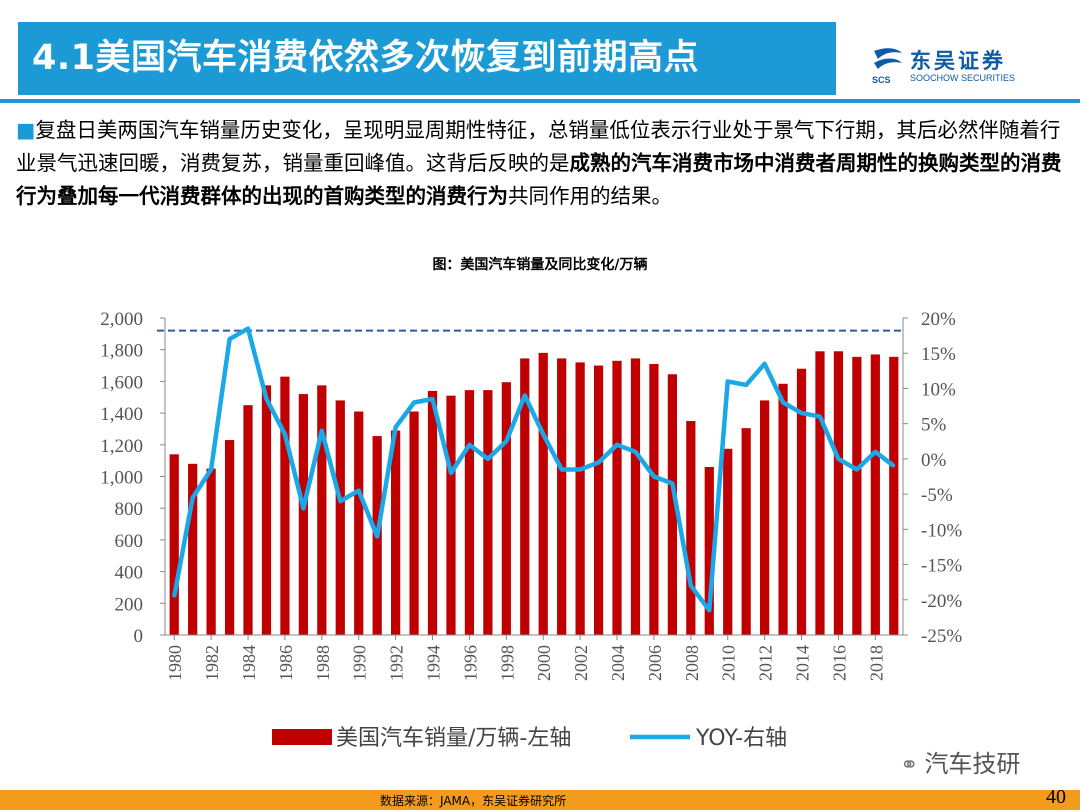 The height and width of the screenshot is (812, 1080). Describe the element at coordinates (174, 544) in the screenshot. I see `bar-1980` at that location.